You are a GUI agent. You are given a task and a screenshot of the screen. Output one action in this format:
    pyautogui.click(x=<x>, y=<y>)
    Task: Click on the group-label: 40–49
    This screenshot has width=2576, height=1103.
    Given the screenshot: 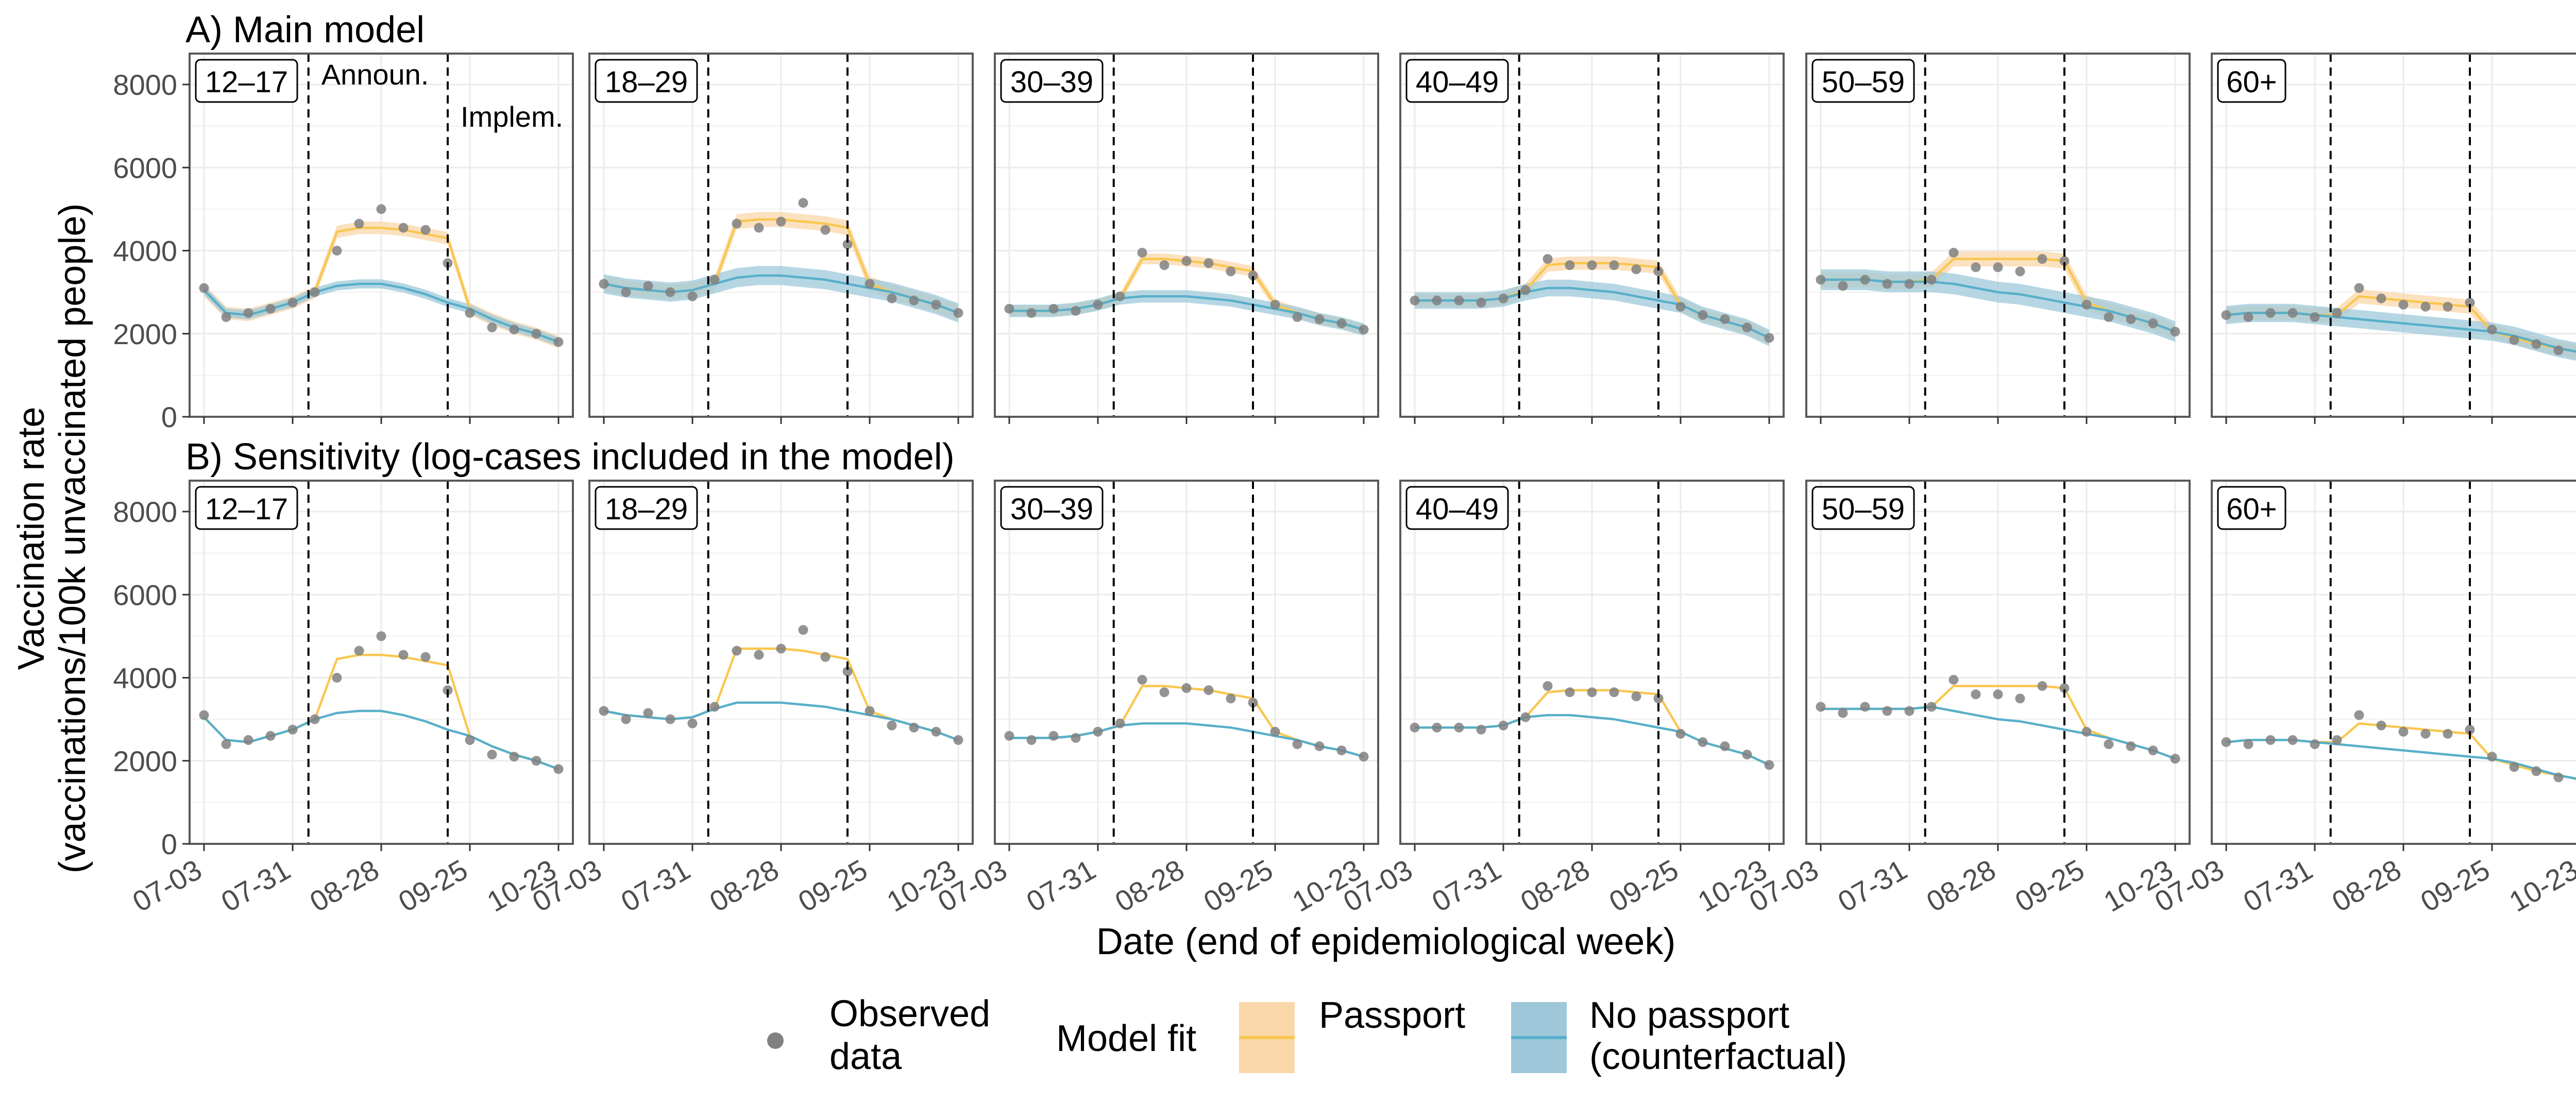 What is the action you would take?
    pyautogui.click(x=1457, y=82)
    